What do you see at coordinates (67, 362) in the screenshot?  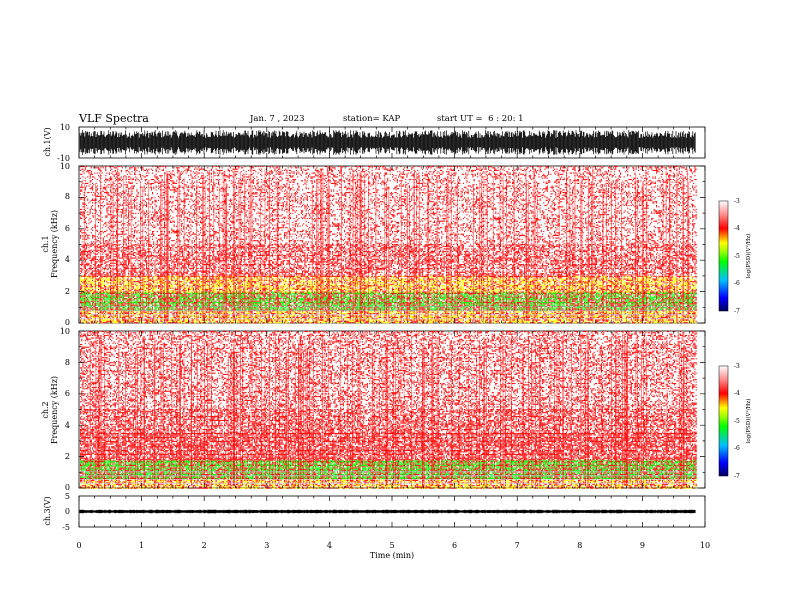 I see `spec2-ytick-8: 8` at bounding box center [67, 362].